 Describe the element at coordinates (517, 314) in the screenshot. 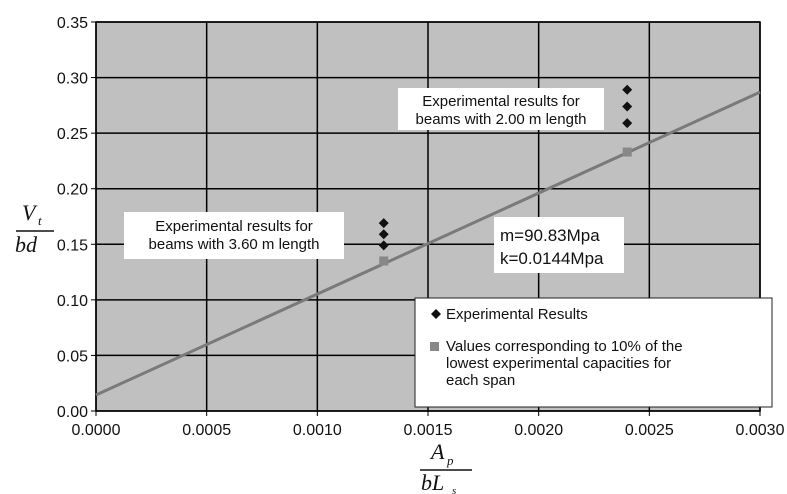

I see `legend-experimental-label: Experimental Results` at that location.